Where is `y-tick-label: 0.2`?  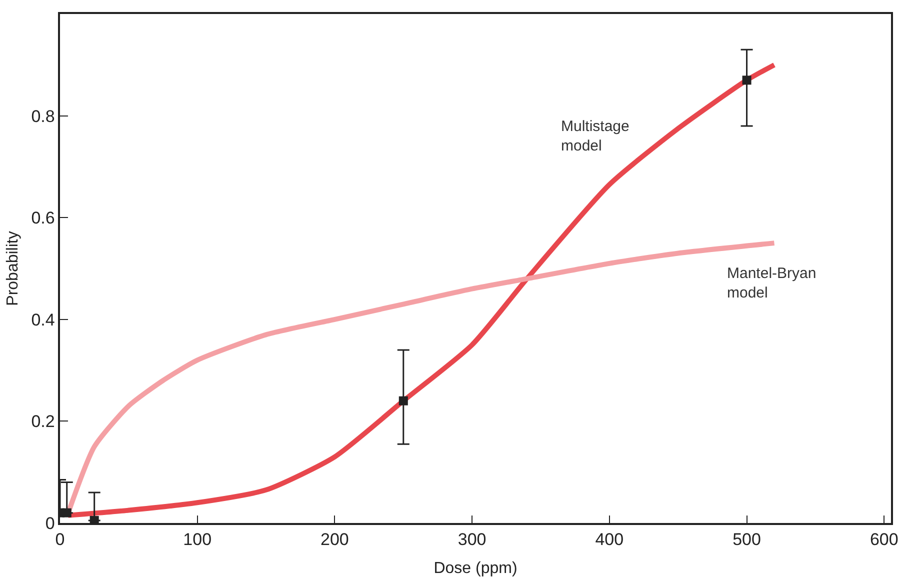
y-tick-label: 0.2 is located at coordinates (43, 422).